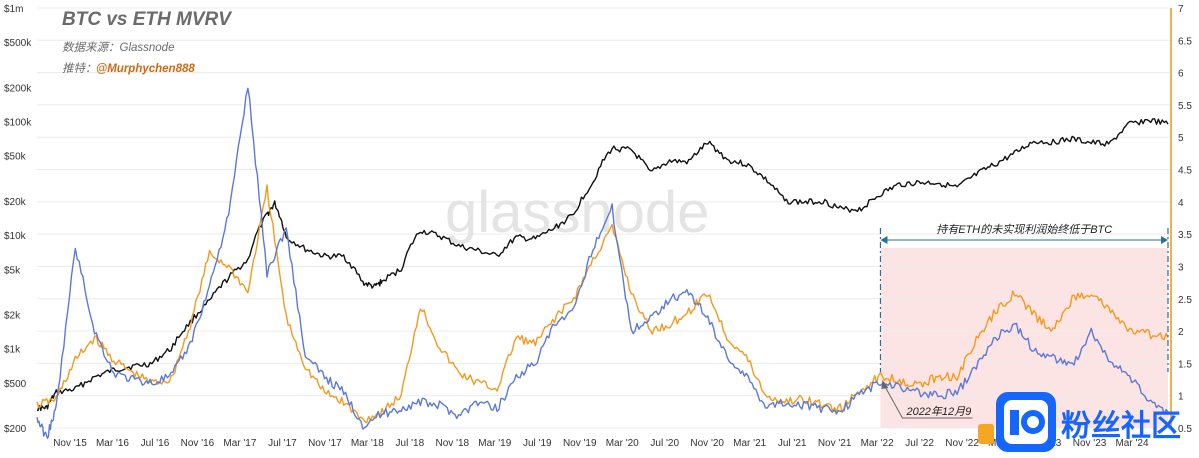  Describe the element at coordinates (13, 9) in the screenshot. I see `y-left-tick: $1m` at that location.